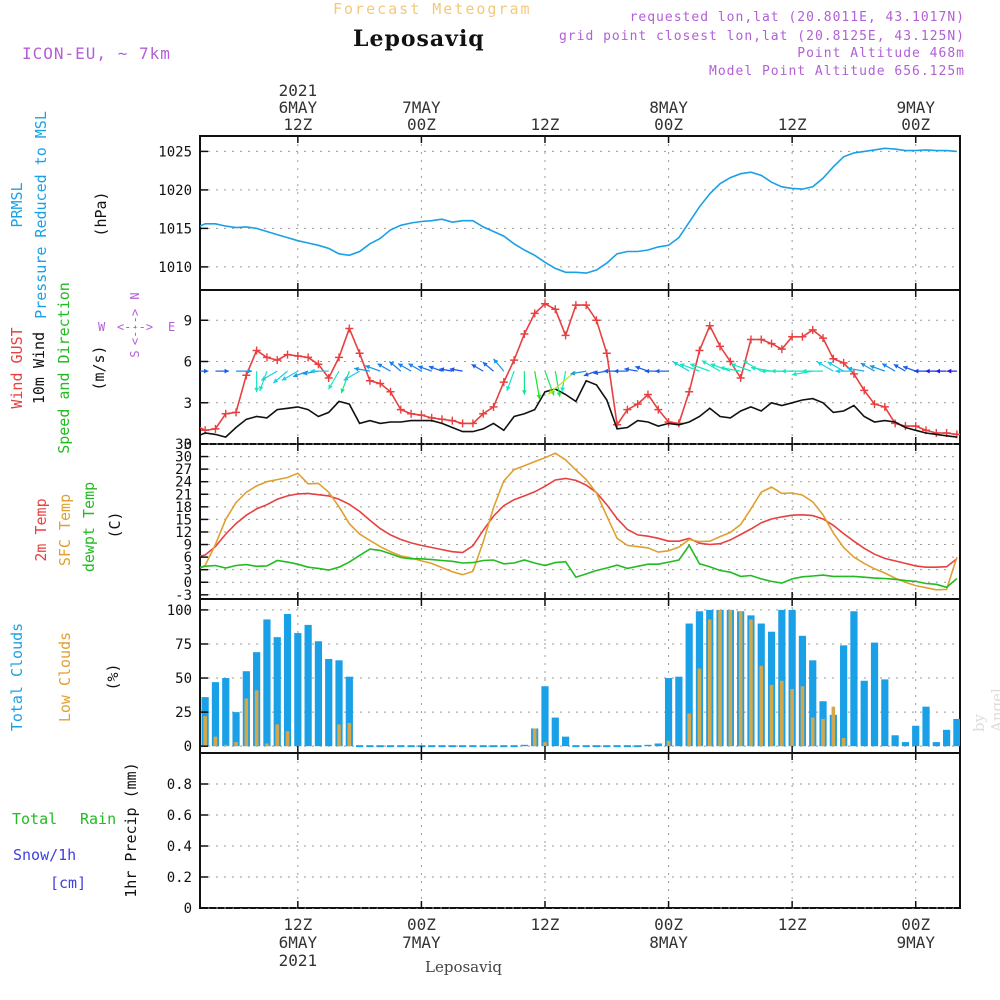  I want to click on temperature-ytick-label: -3, so click(183, 596).